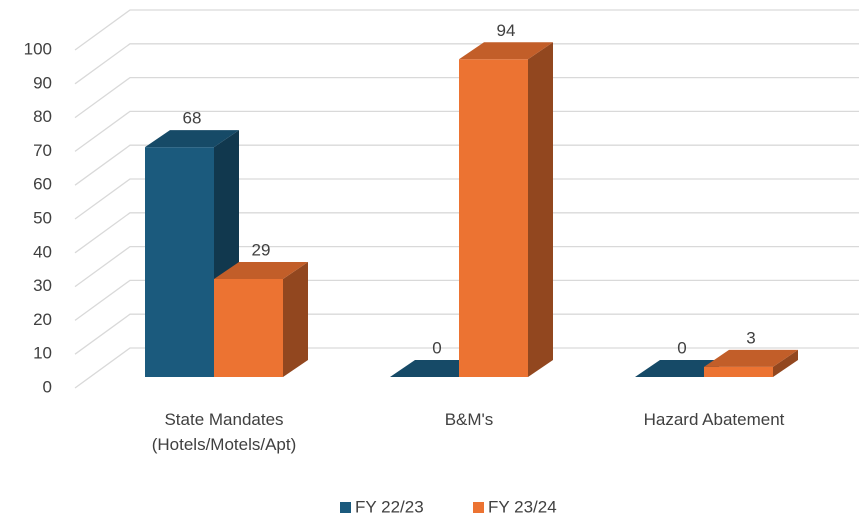 This screenshot has height=520, width=859. What do you see at coordinates (506, 30) in the screenshot?
I see `data-label: 94` at bounding box center [506, 30].